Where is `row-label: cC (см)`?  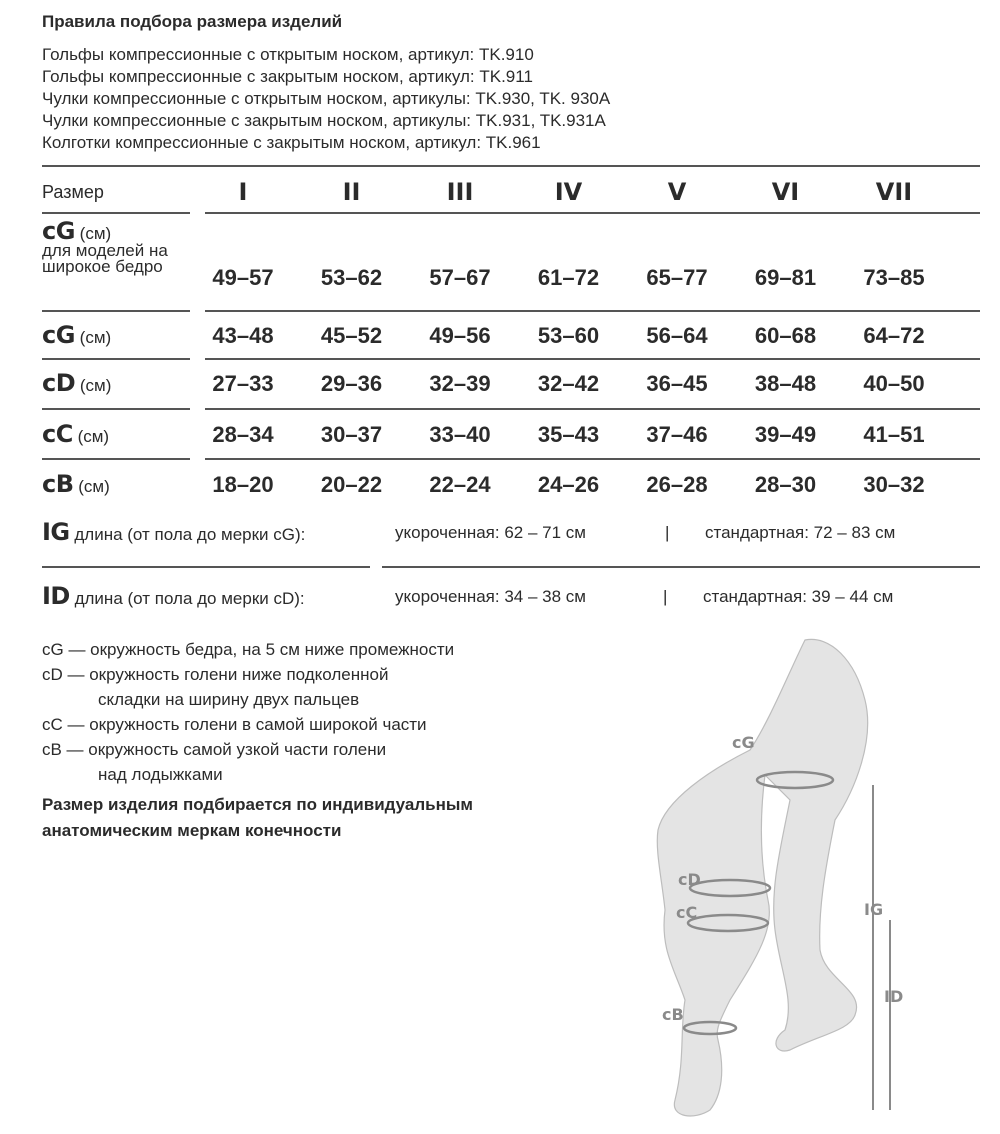
row-label: cC (см) is located at coordinates (76, 434).